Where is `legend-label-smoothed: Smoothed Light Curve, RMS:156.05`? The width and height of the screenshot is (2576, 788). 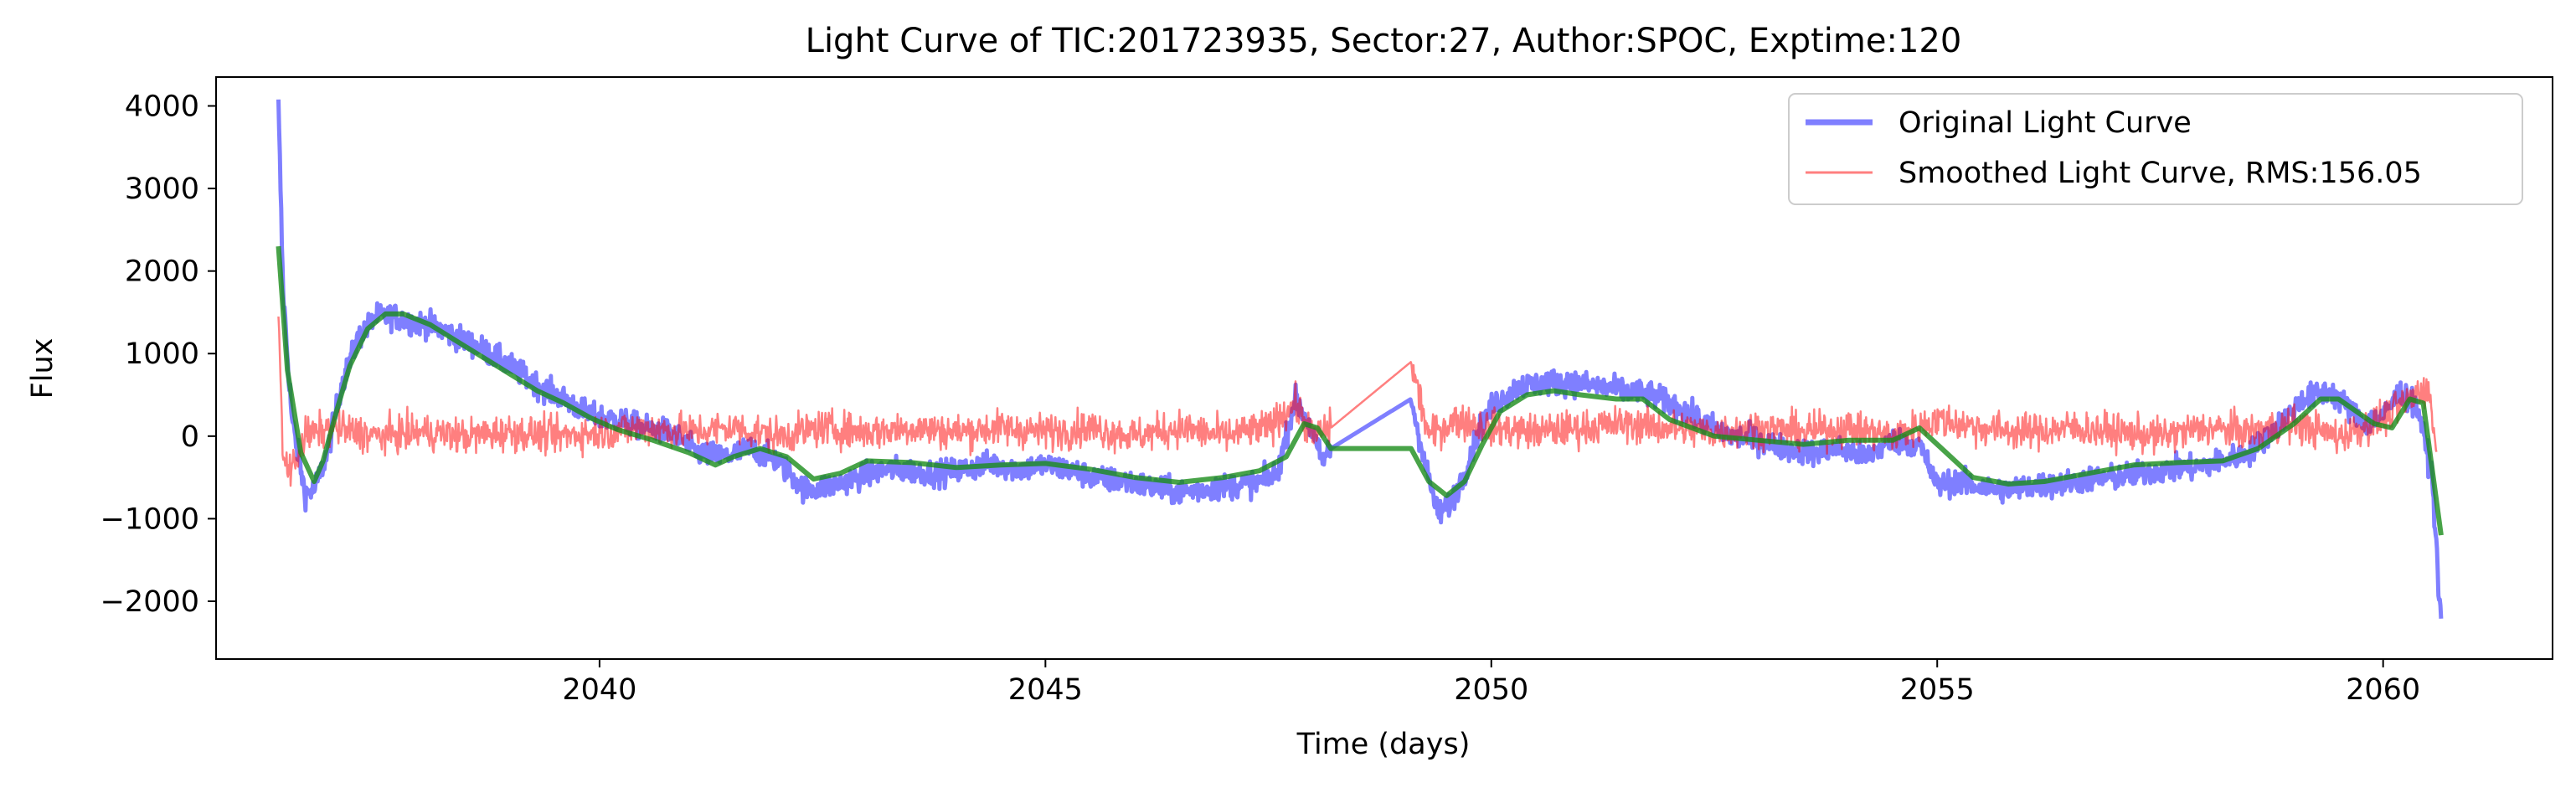 legend-label-smoothed: Smoothed Light Curve, RMS:156.05 is located at coordinates (2160, 173).